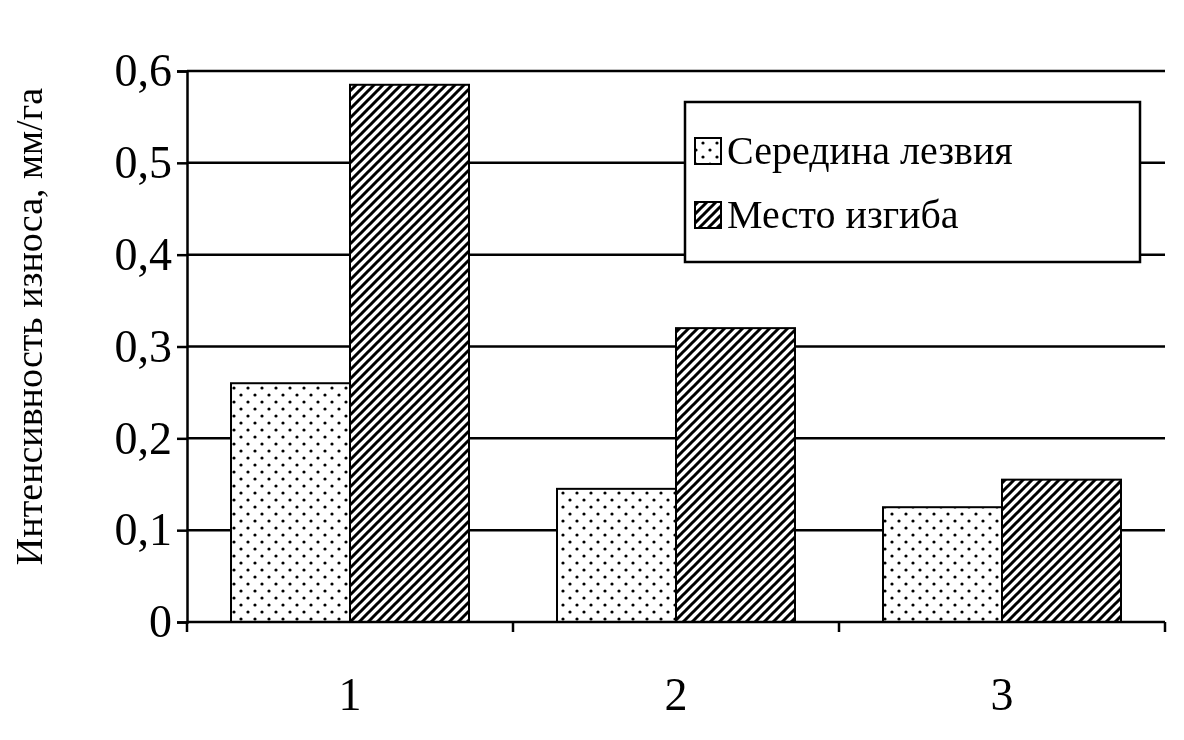 The image size is (1184, 740). I want to click on y-tick-label: 0,4, so click(143, 254).